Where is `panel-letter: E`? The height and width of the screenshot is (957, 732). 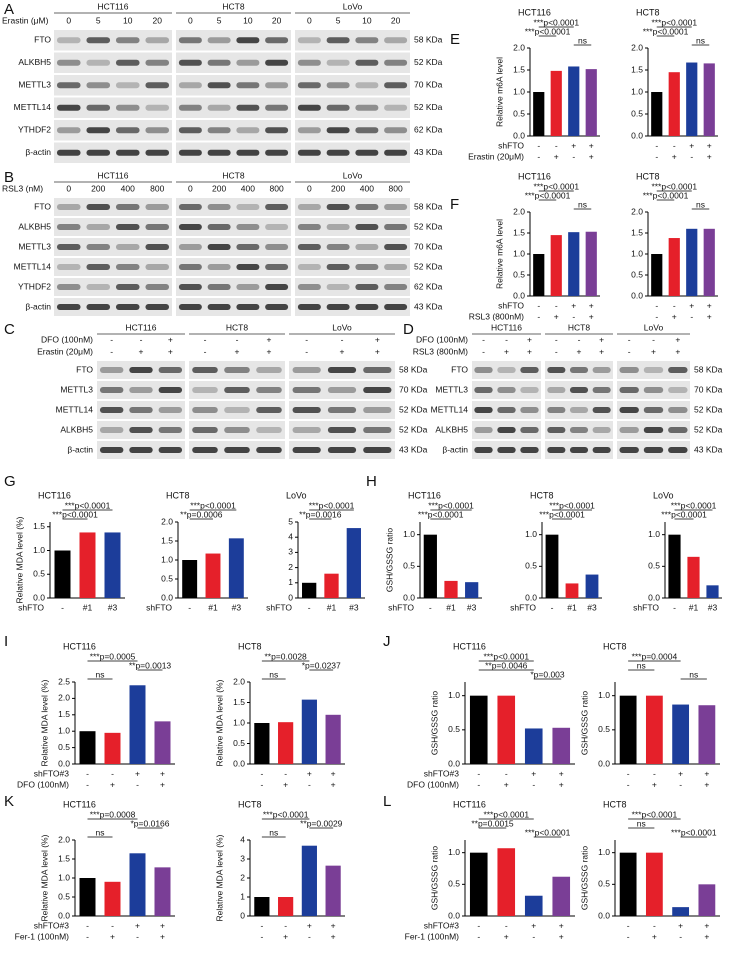 panel-letter: E is located at coordinates (455, 39).